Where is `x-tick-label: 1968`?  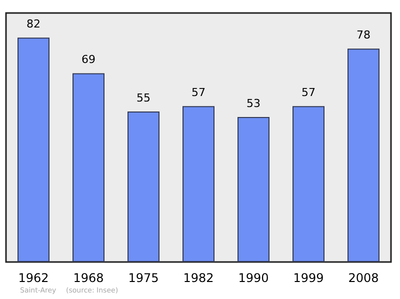 x-tick-label: 1968 is located at coordinates (88, 278).